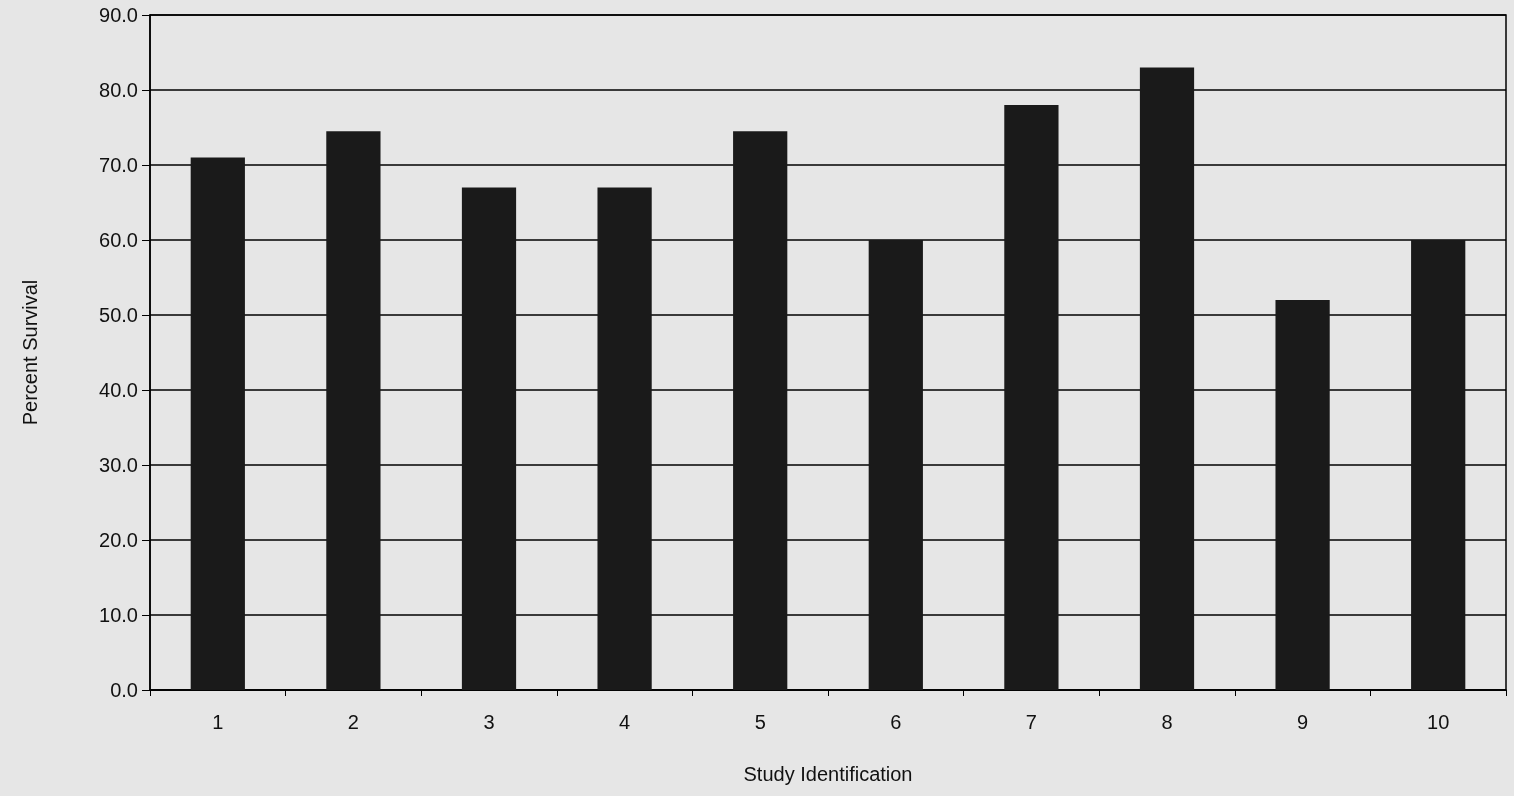 Image resolution: width=1514 pixels, height=796 pixels. I want to click on y-tick-label: 30.0, so click(118, 465).